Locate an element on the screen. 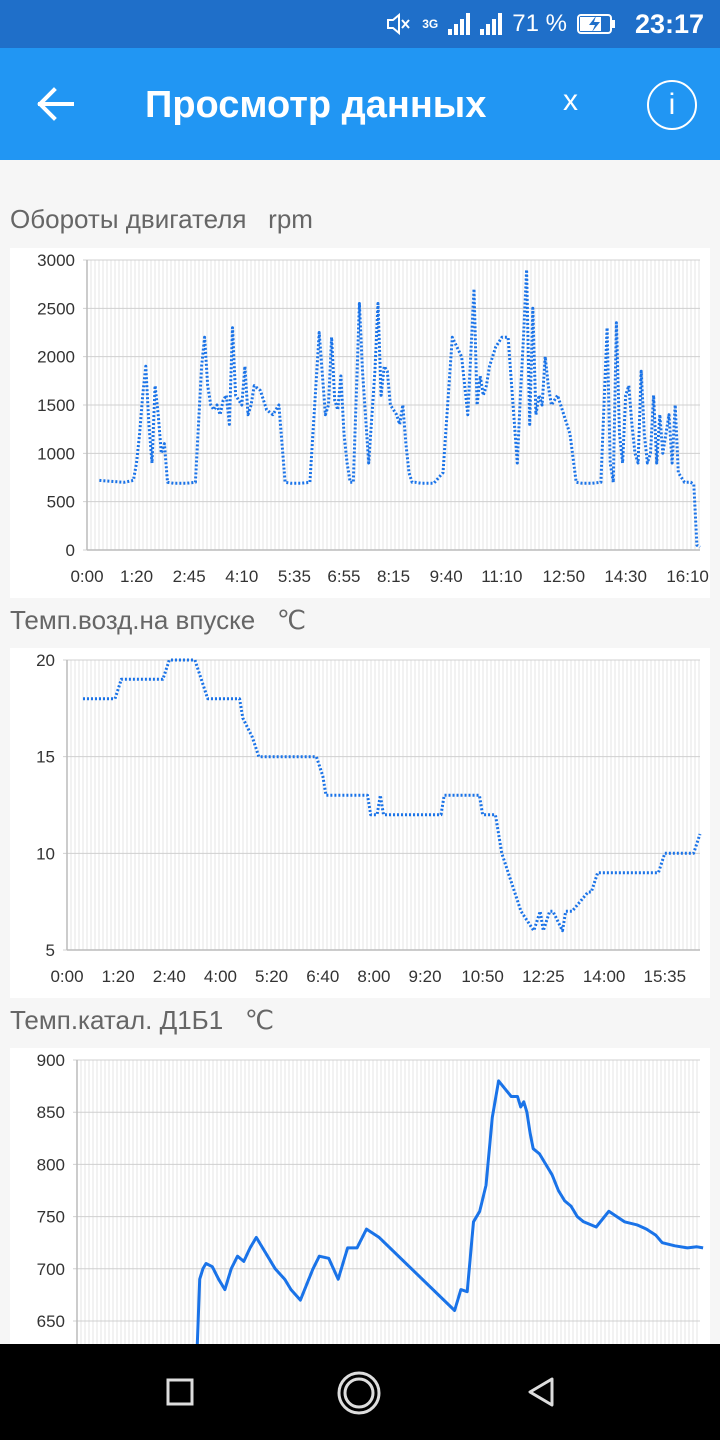  y-tick-label: 20 is located at coordinates (45, 660).